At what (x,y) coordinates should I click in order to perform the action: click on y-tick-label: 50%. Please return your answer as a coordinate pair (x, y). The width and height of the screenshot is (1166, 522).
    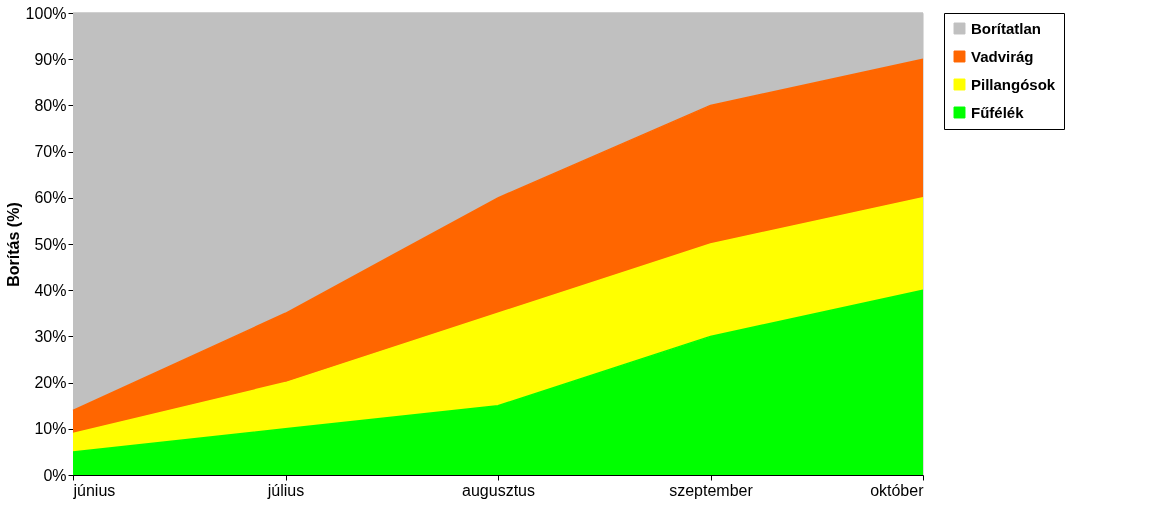
    Looking at the image, I should click on (50, 244).